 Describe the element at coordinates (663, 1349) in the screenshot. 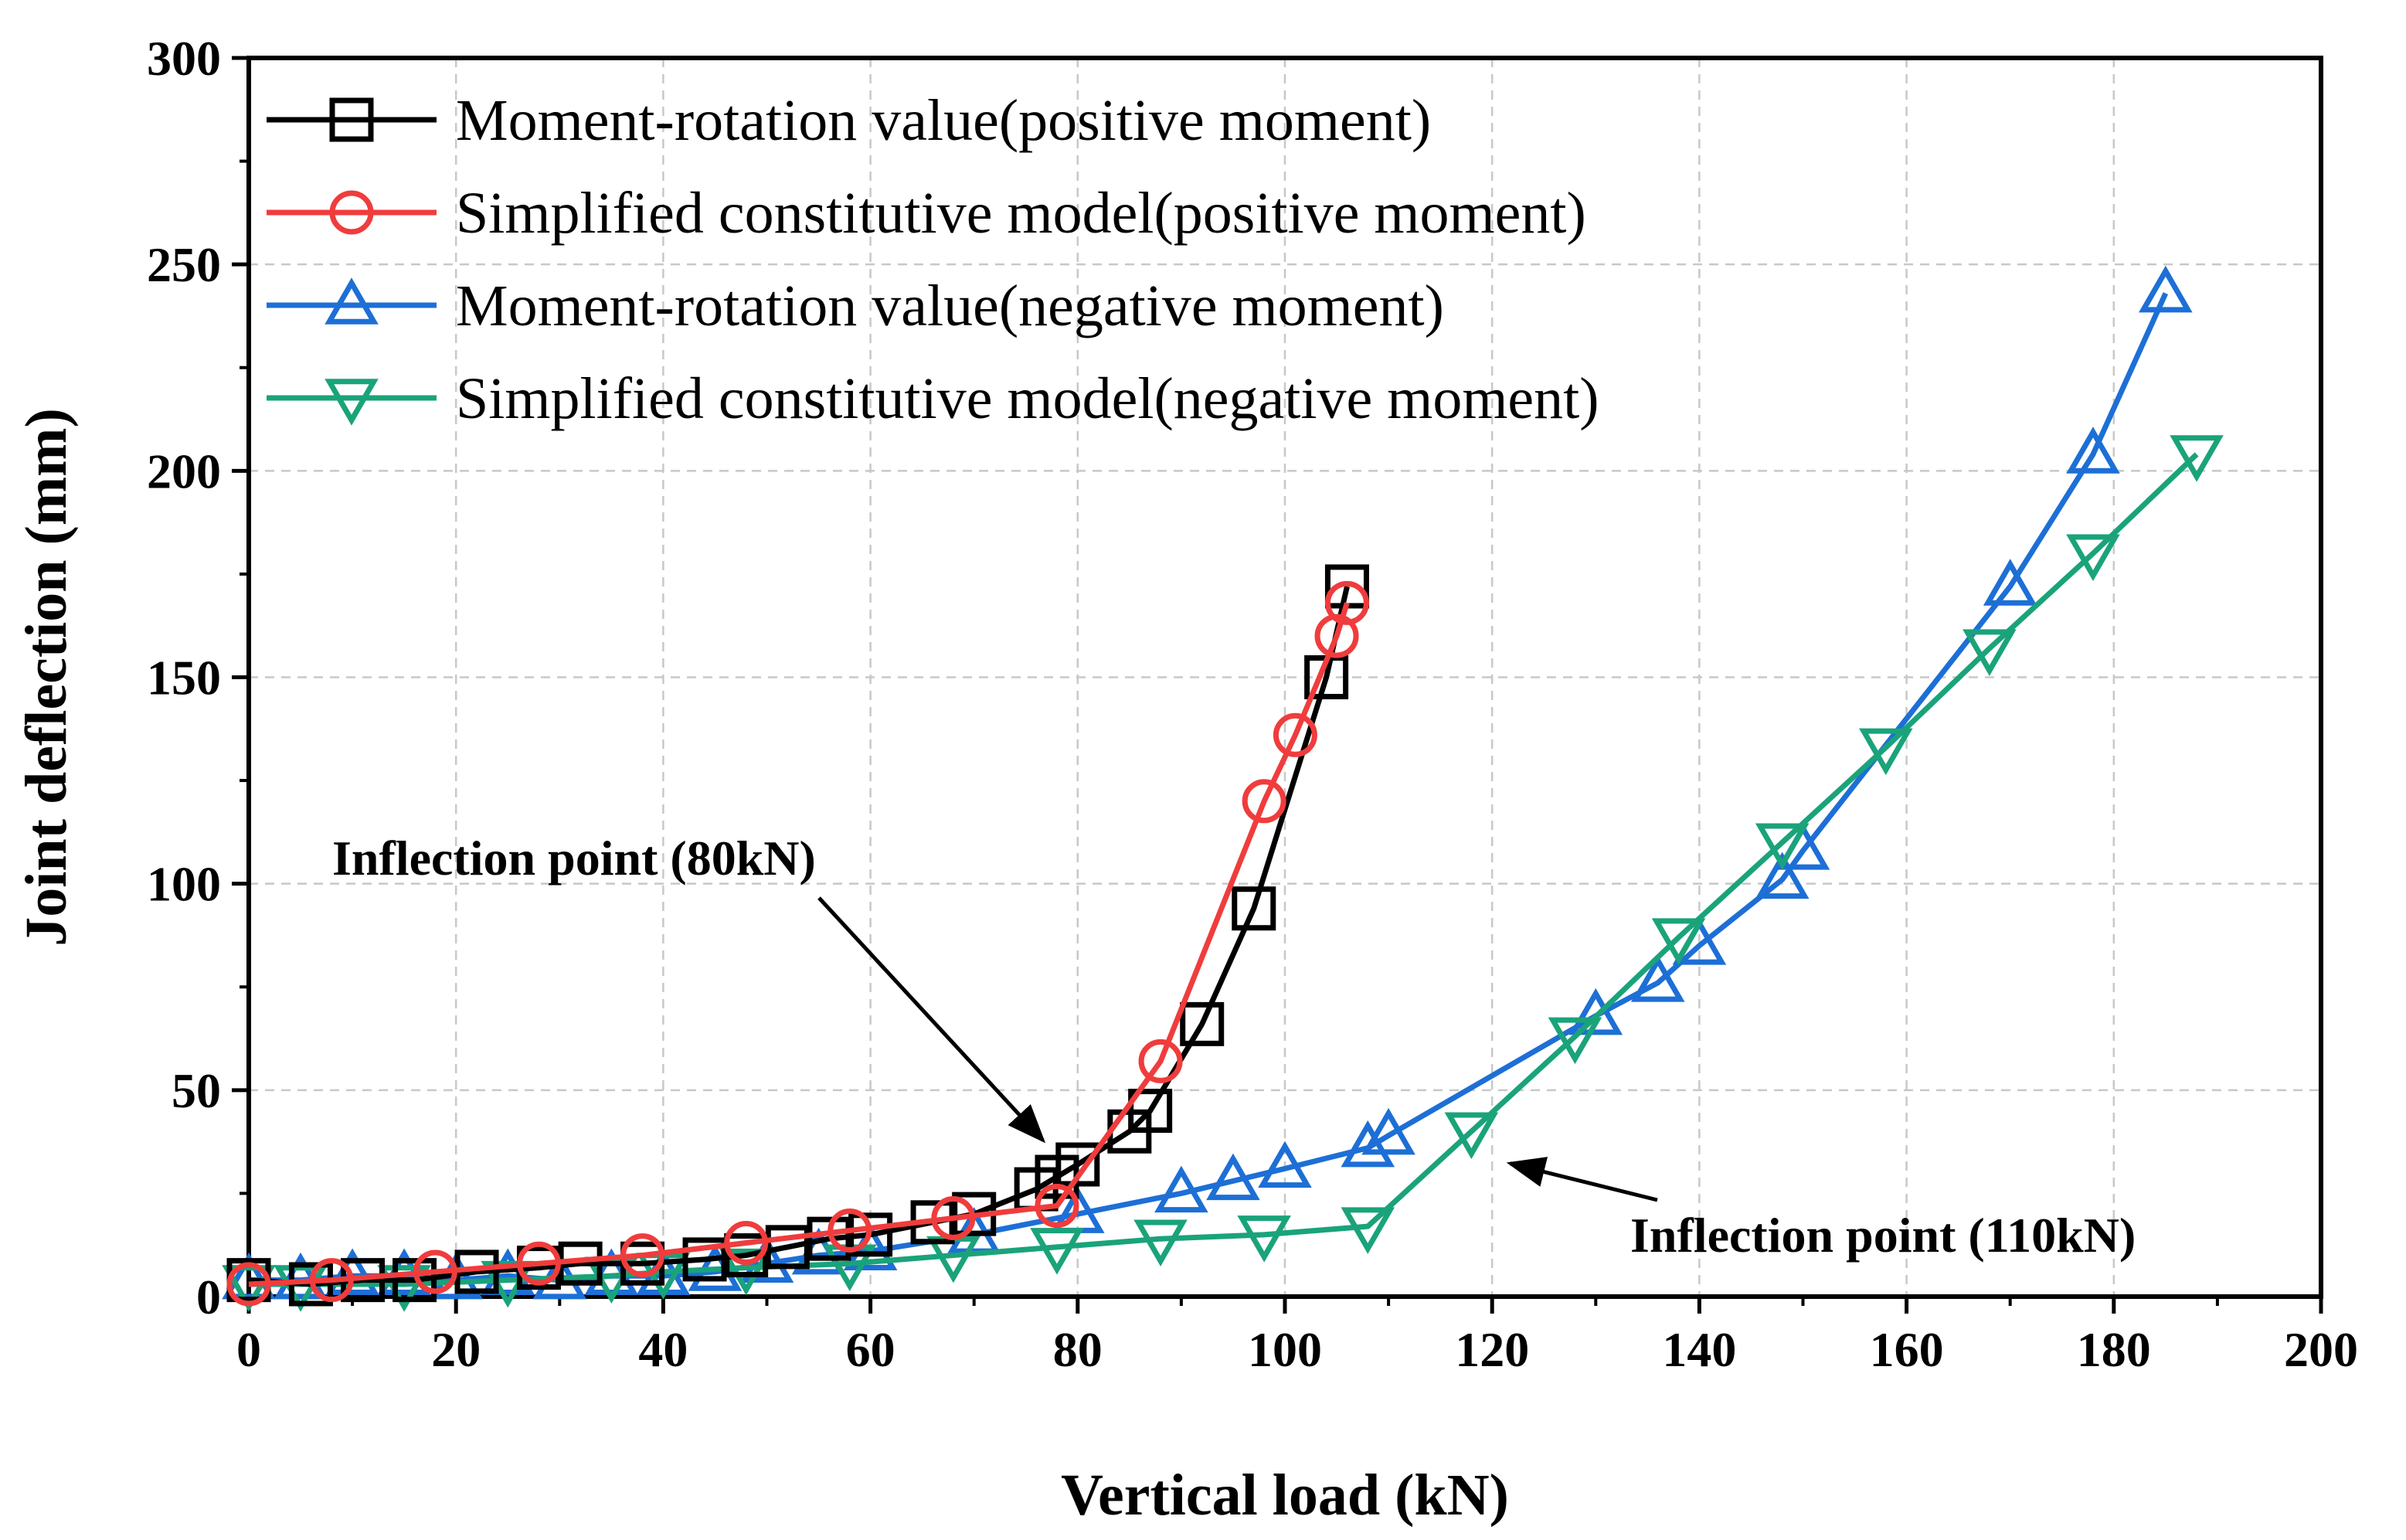

I see `x-tick-label: 40` at that location.